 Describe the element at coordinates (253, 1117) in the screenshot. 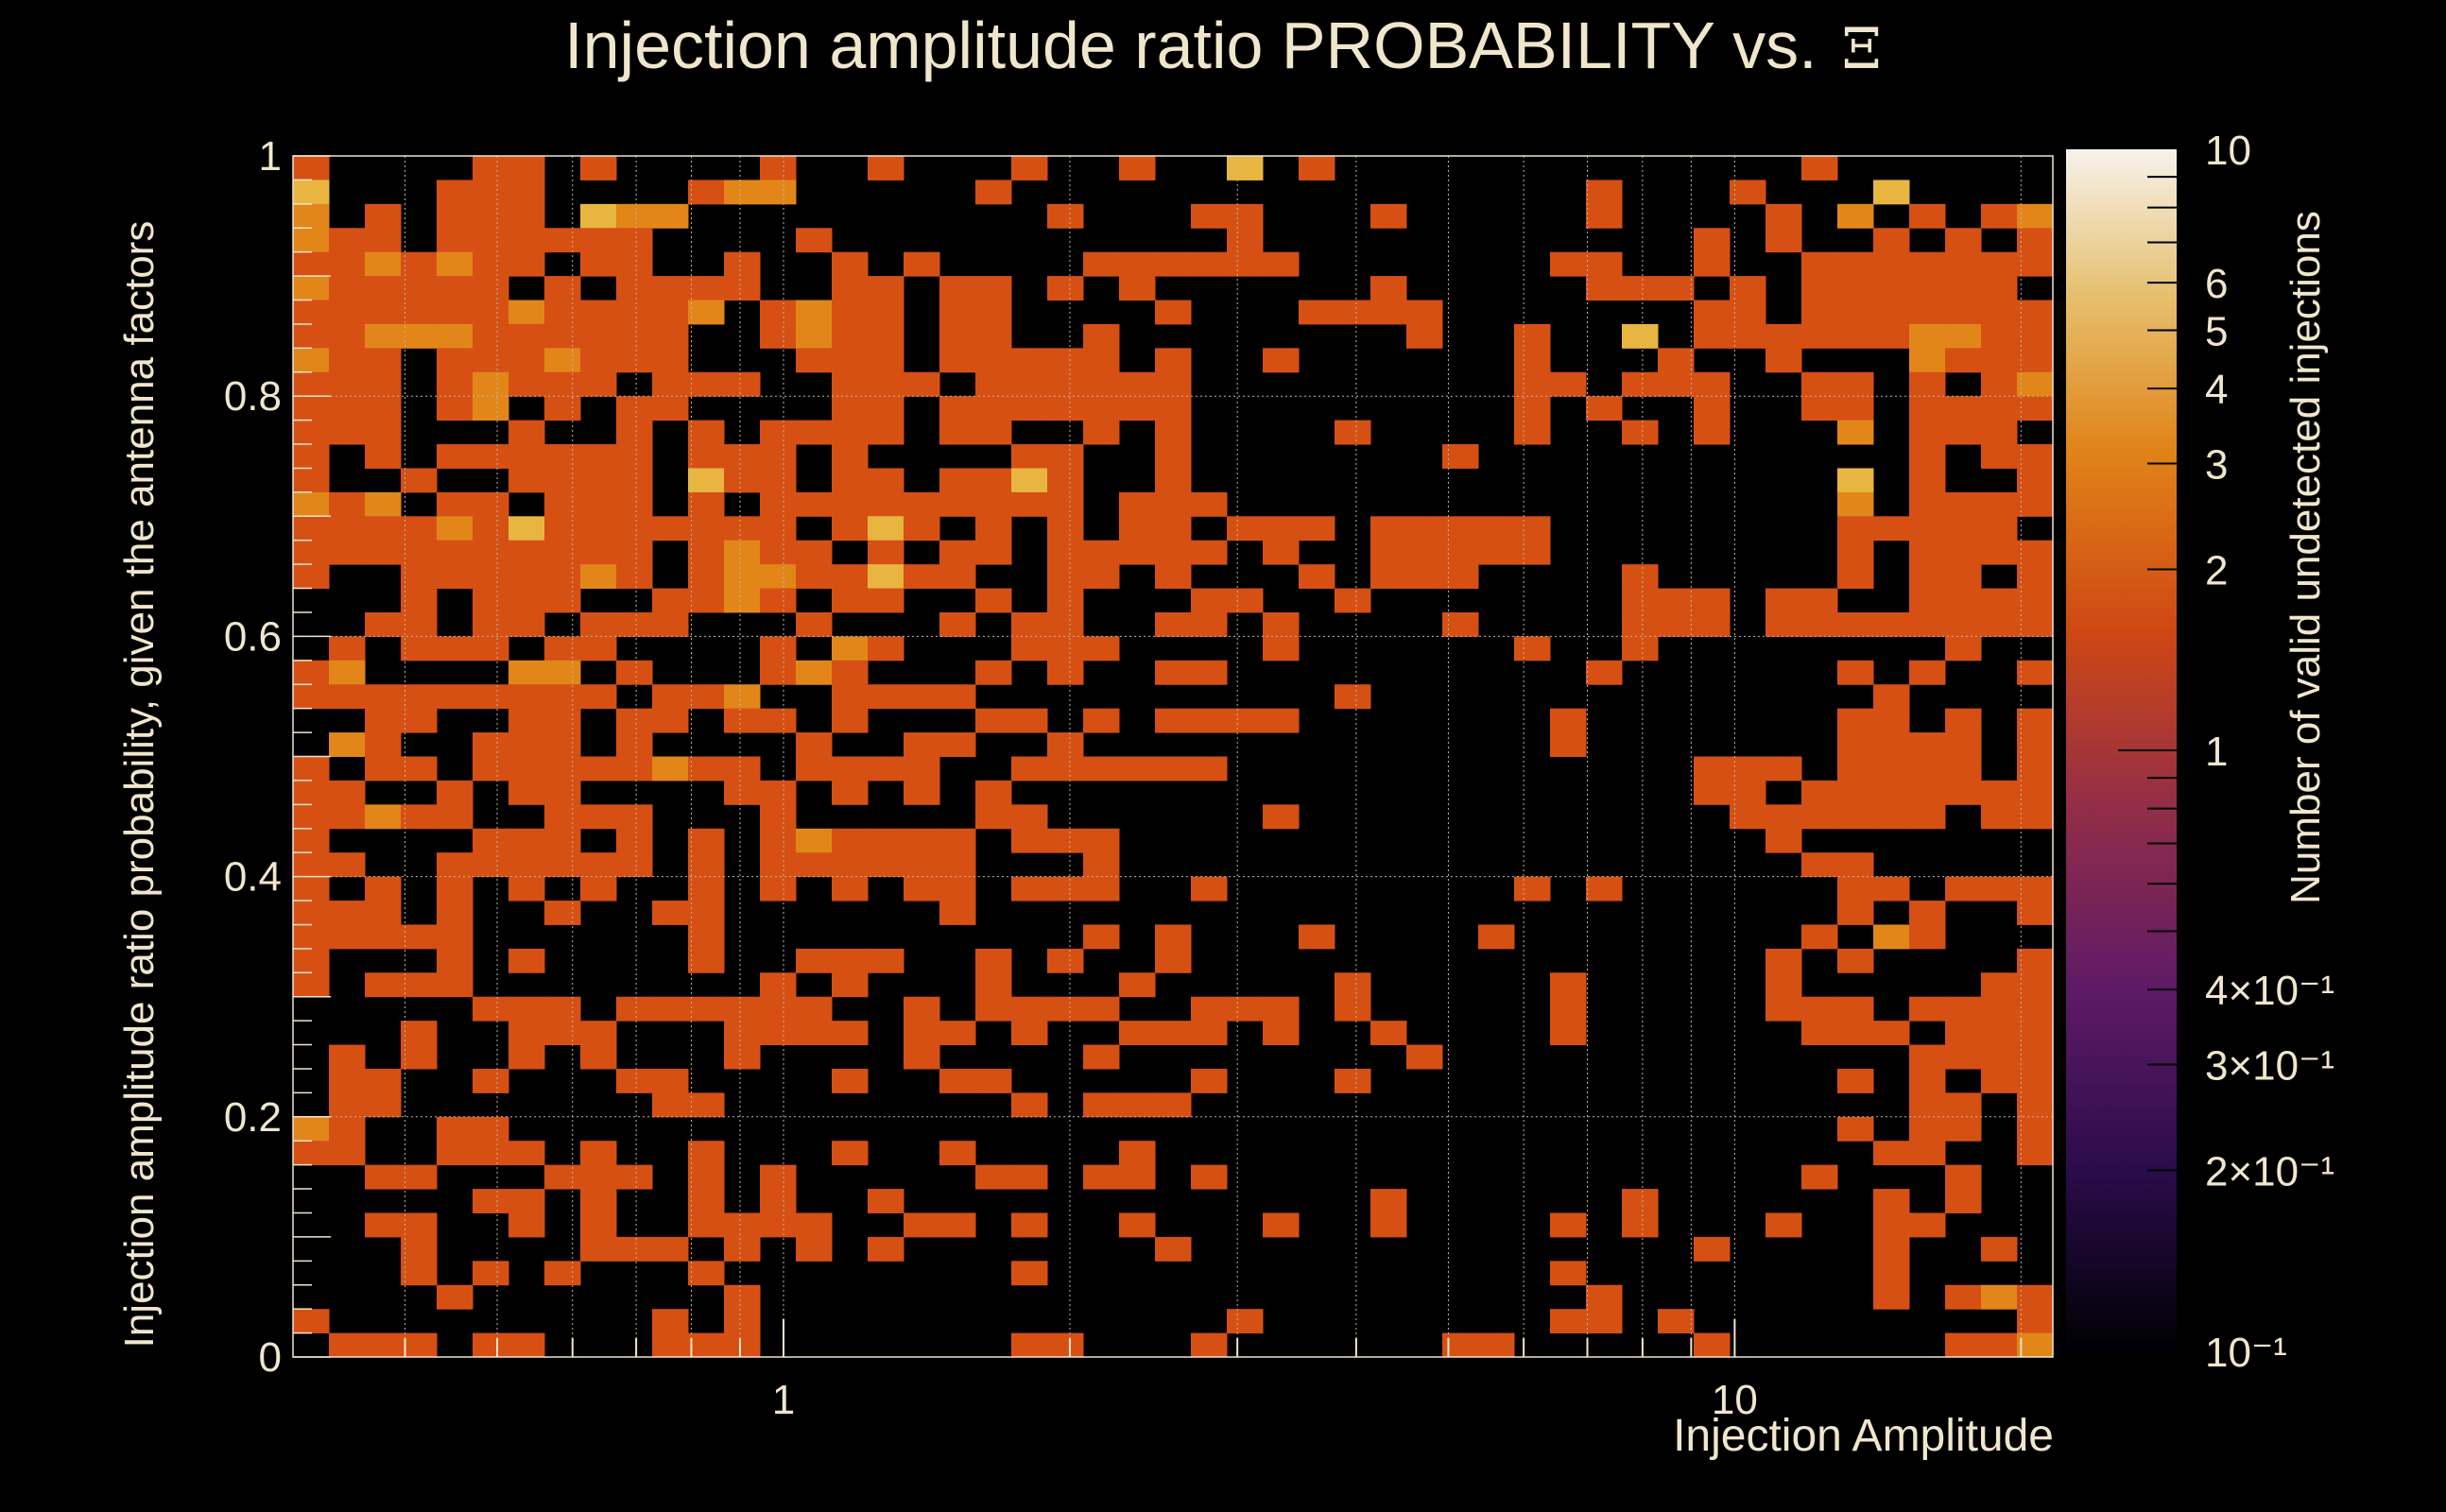

I see `y-tick-label: 0.2` at that location.